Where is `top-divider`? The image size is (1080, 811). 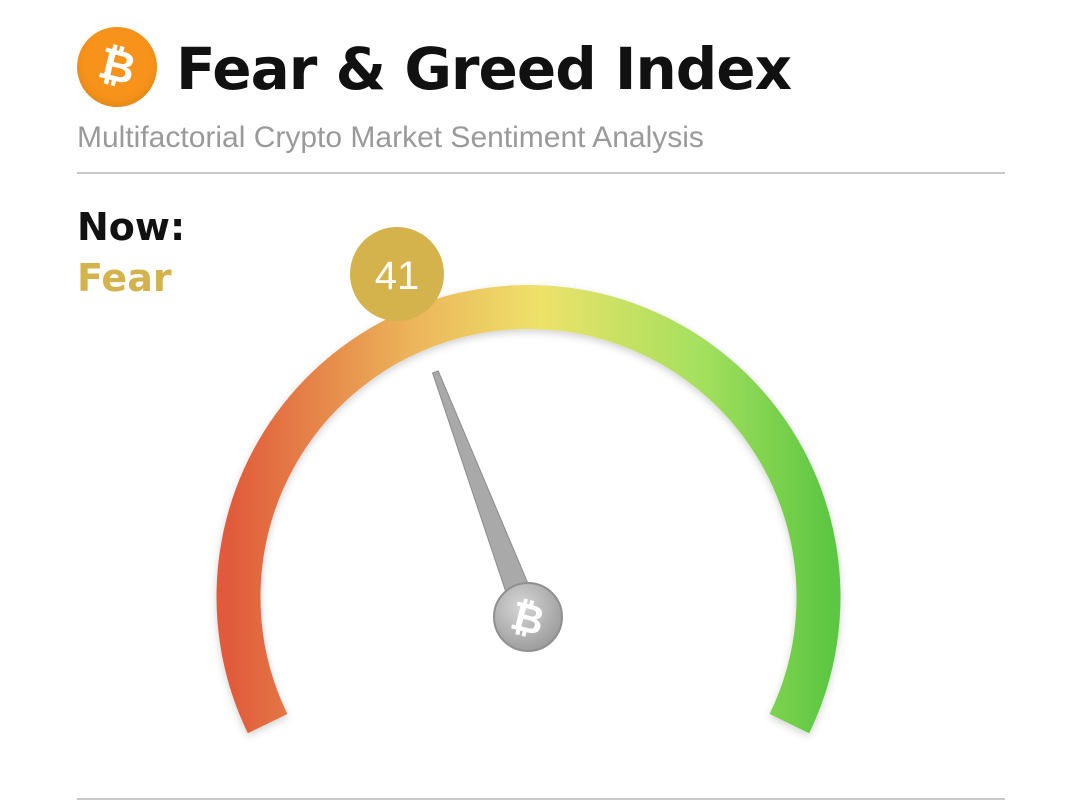
top-divider is located at coordinates (541, 173).